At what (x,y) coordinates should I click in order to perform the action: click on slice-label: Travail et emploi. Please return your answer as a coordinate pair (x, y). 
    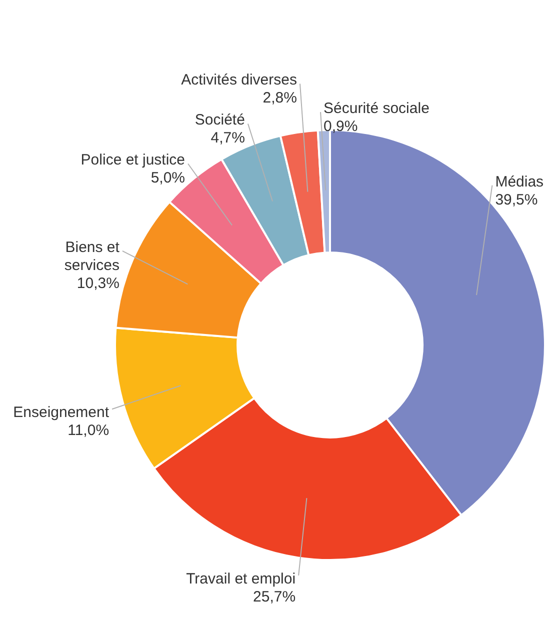
    Looking at the image, I should click on (241, 579).